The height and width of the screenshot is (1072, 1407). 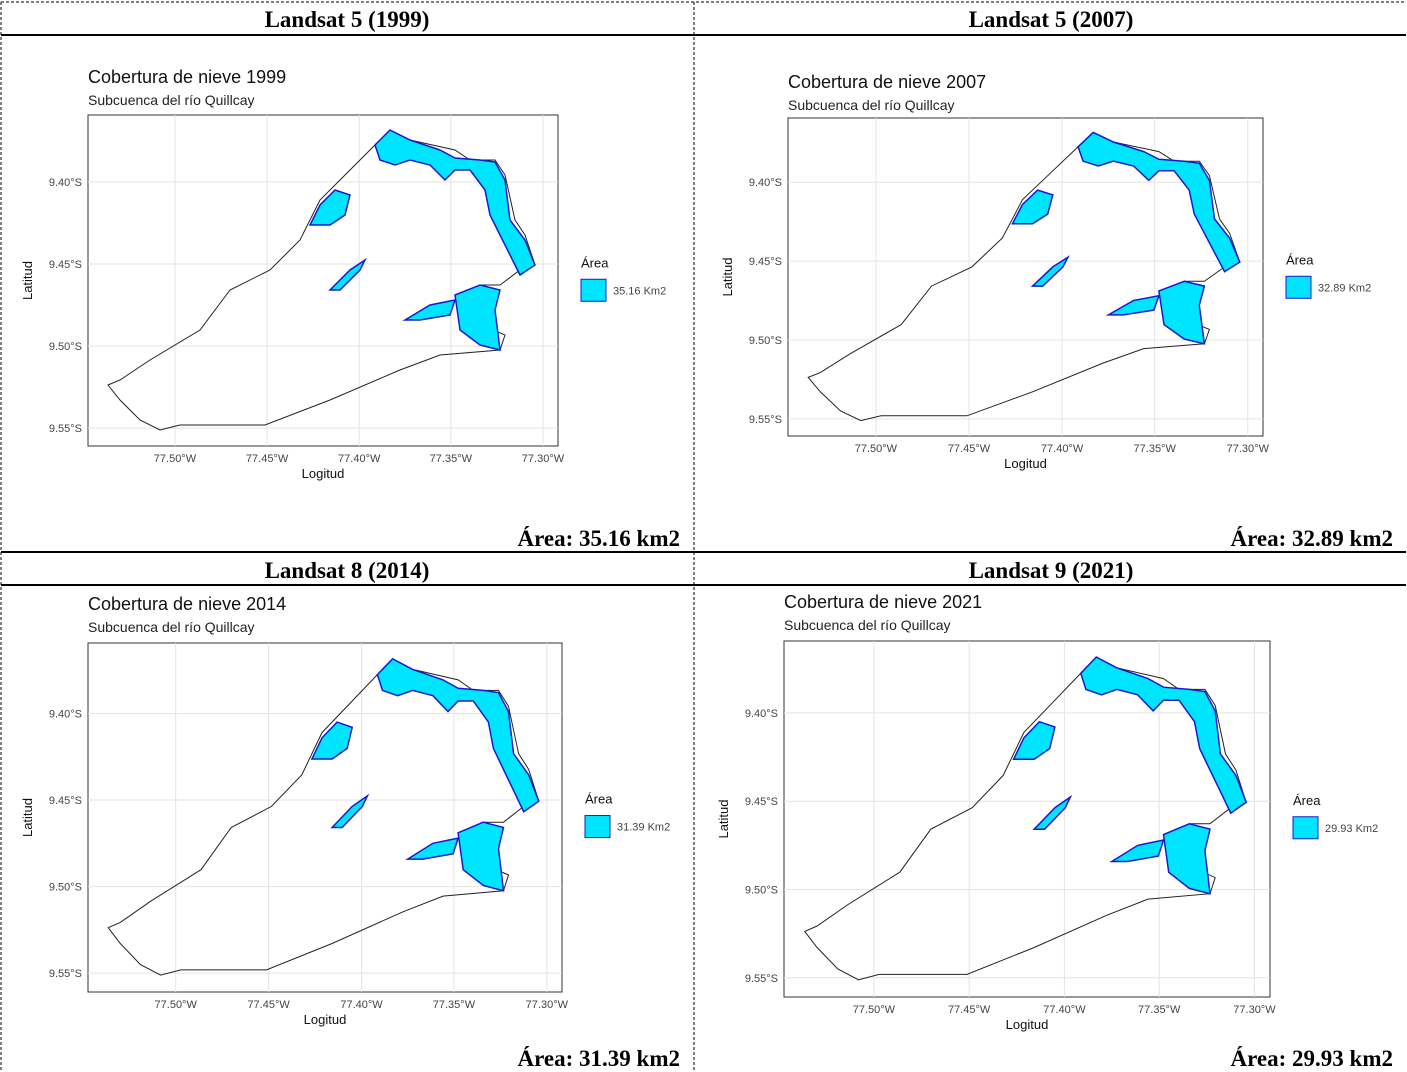 I want to click on map-title: Cobertura de nieve 1999, so click(x=187, y=77).